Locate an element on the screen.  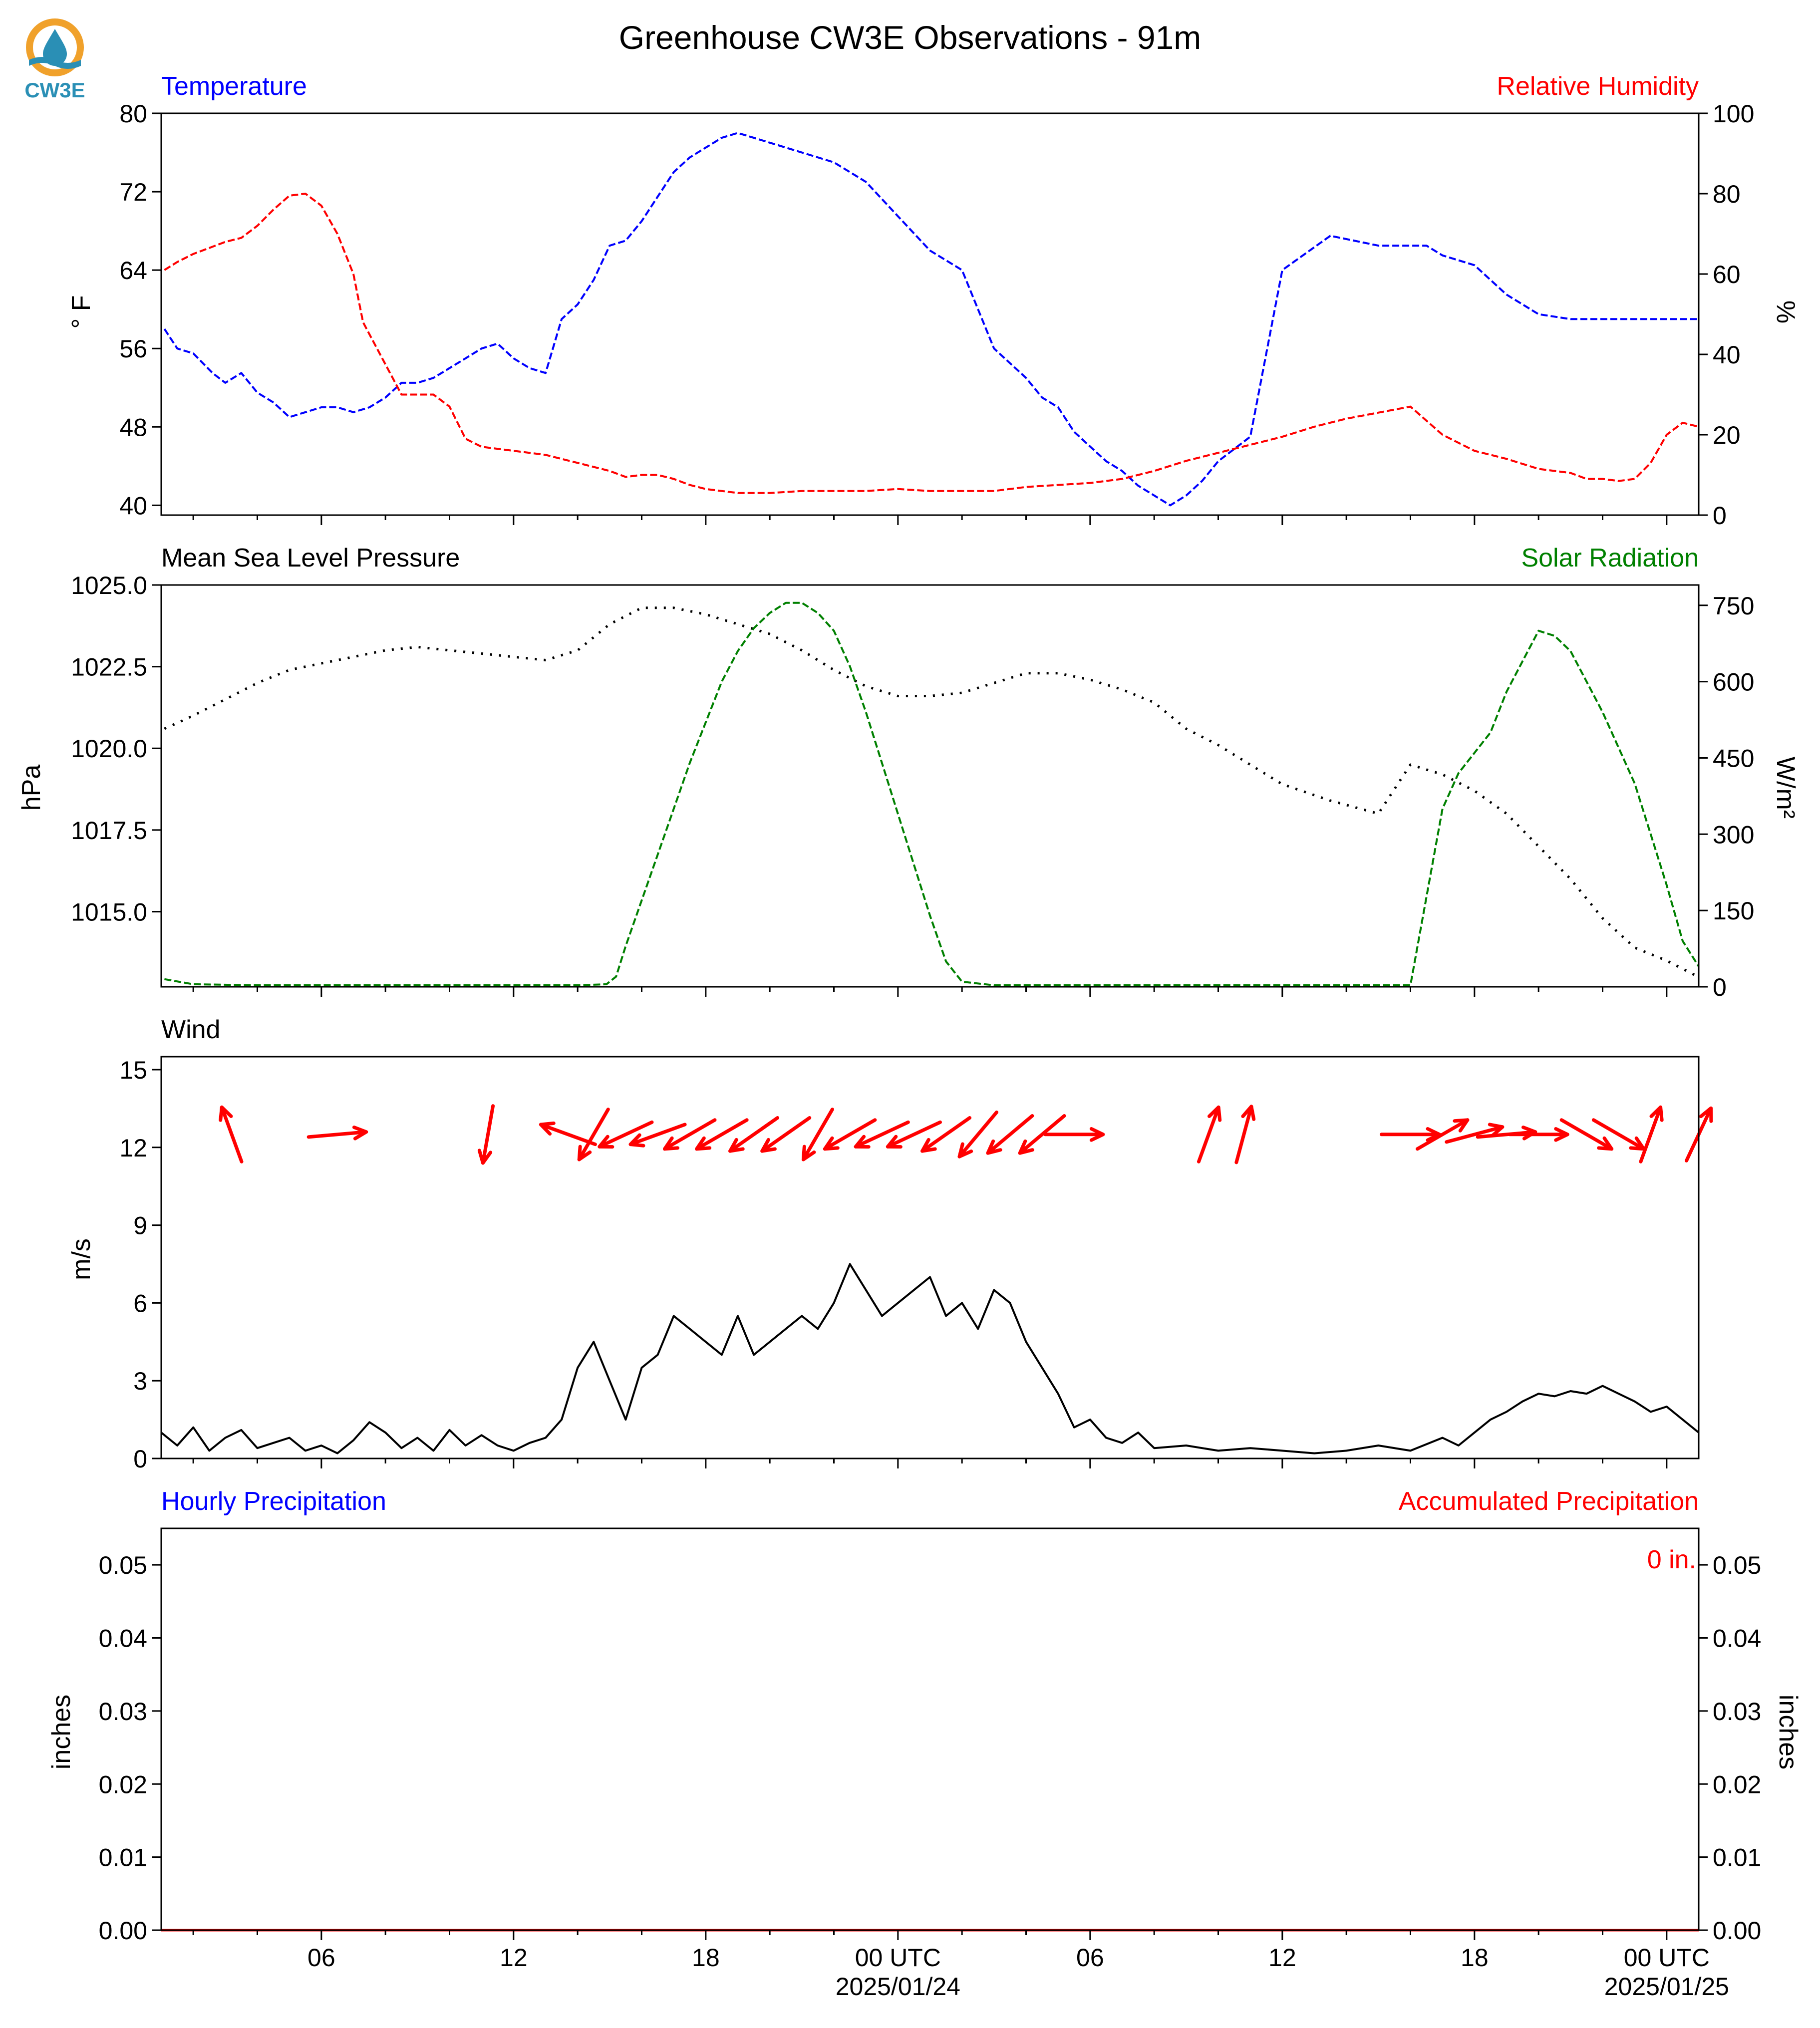
y-tick-label-right: 450 is located at coordinates (1733, 758).